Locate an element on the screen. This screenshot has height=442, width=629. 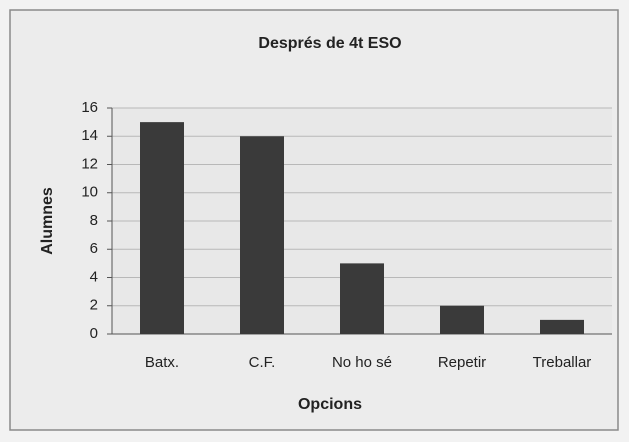
x-tick-label: Batx. is located at coordinates (162, 362).